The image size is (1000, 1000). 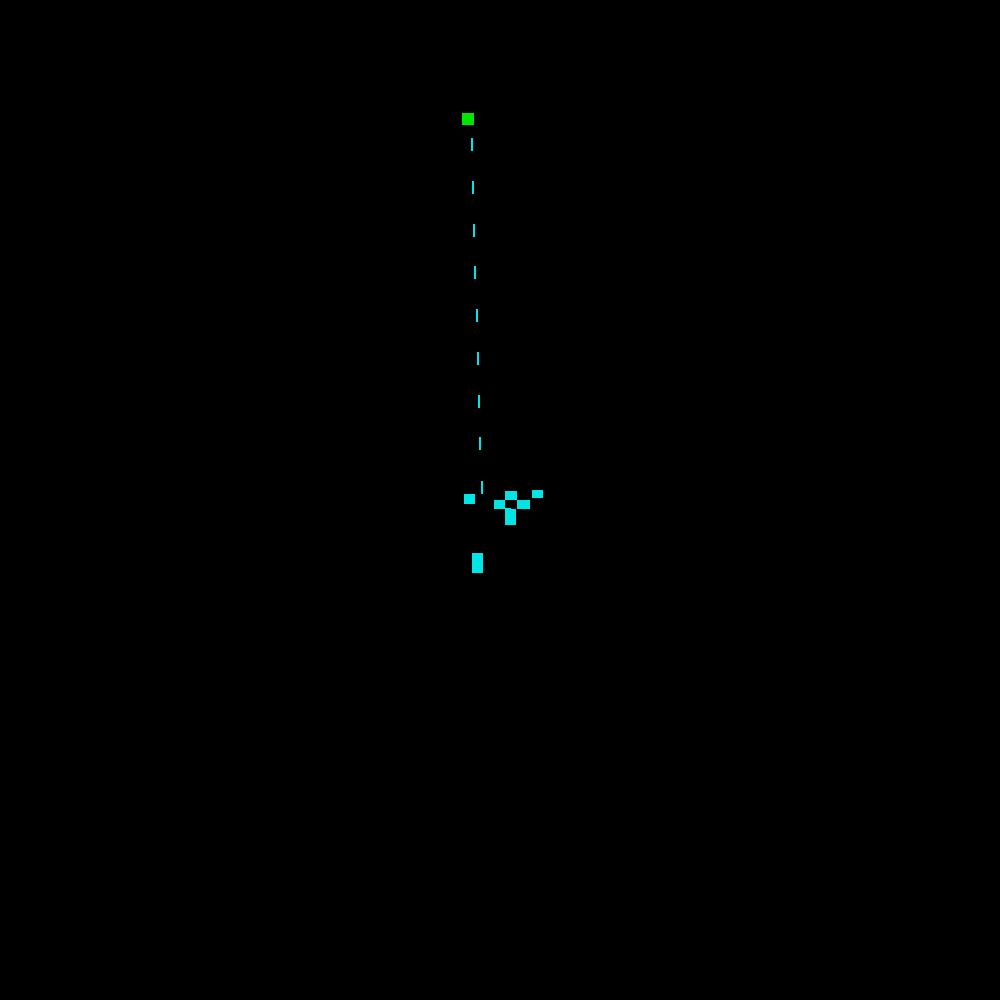 I want to click on cluster-block-upper-right-pip, so click(x=537, y=494).